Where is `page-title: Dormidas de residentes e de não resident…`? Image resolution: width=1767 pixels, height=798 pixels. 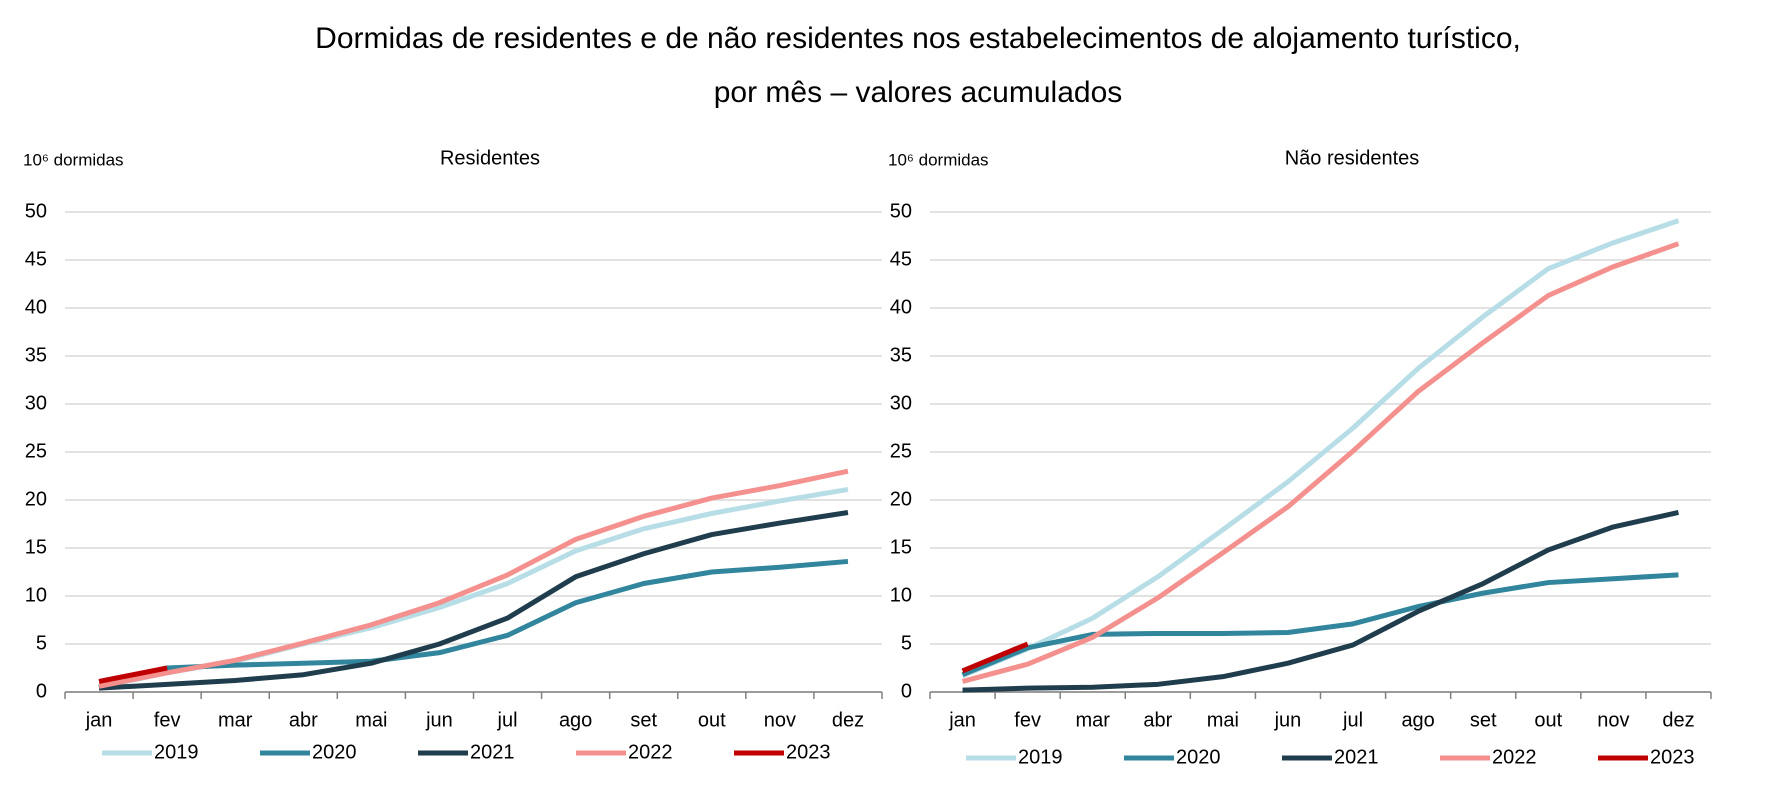
page-title: Dormidas de residentes e de não resident… is located at coordinates (918, 38).